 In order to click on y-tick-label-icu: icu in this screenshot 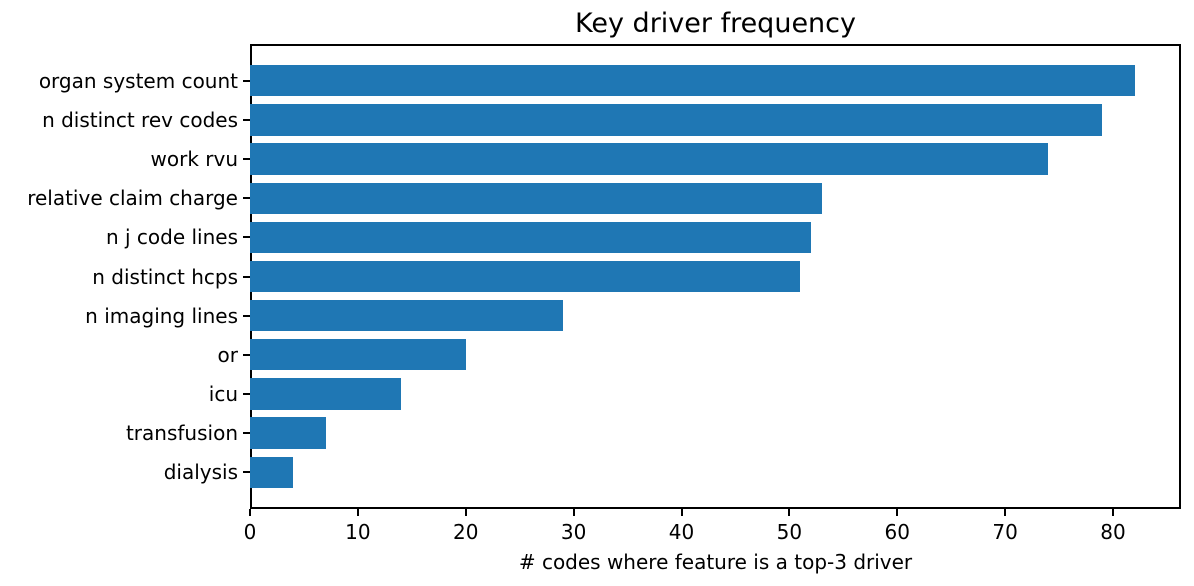, I will do `click(223, 393)`.